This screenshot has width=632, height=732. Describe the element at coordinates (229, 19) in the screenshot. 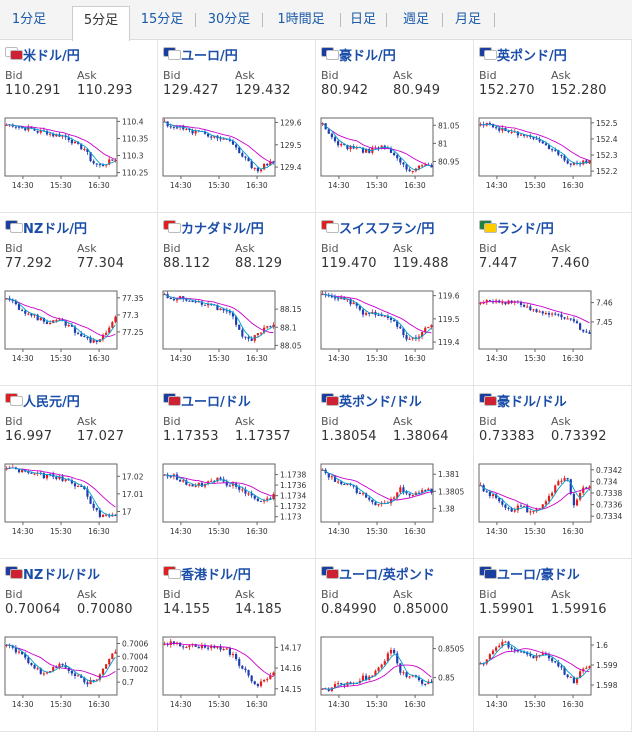

I see `tab-30分足: 30分足` at that location.